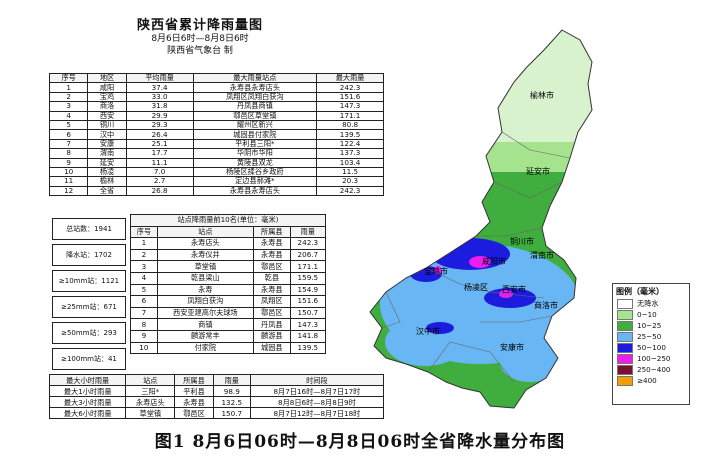 The width and height of the screenshot is (720, 464). What do you see at coordinates (512, 347) in the screenshot?
I see `city-ankang: 安康市` at bounding box center [512, 347].